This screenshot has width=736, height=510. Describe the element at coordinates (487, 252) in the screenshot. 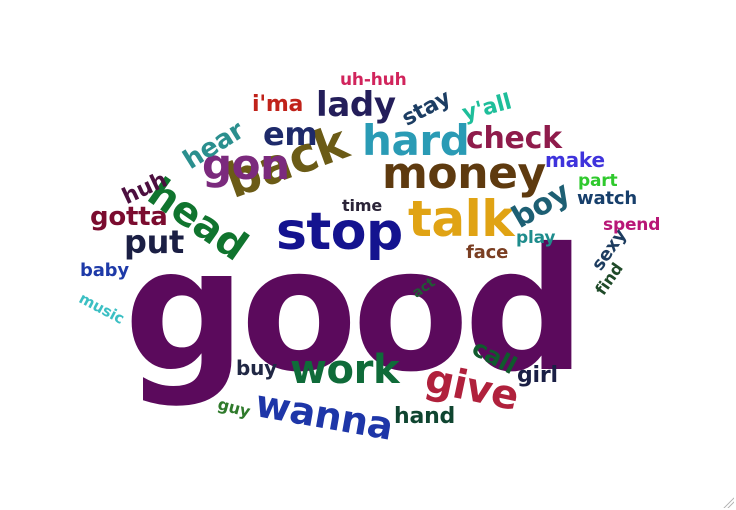

I see `word-face: face` at that location.